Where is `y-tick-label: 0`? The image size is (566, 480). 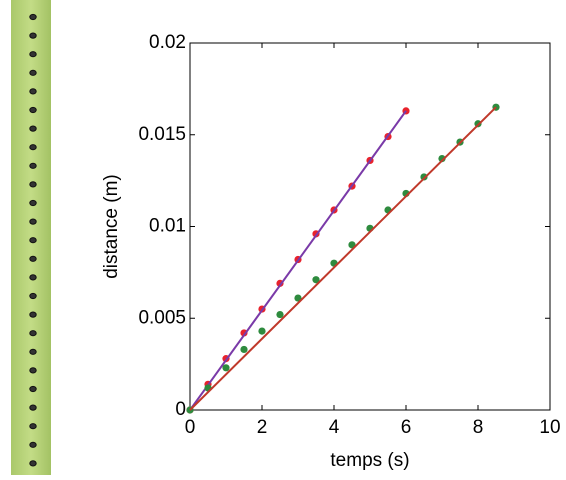 y-tick-label: 0 is located at coordinates (180, 409).